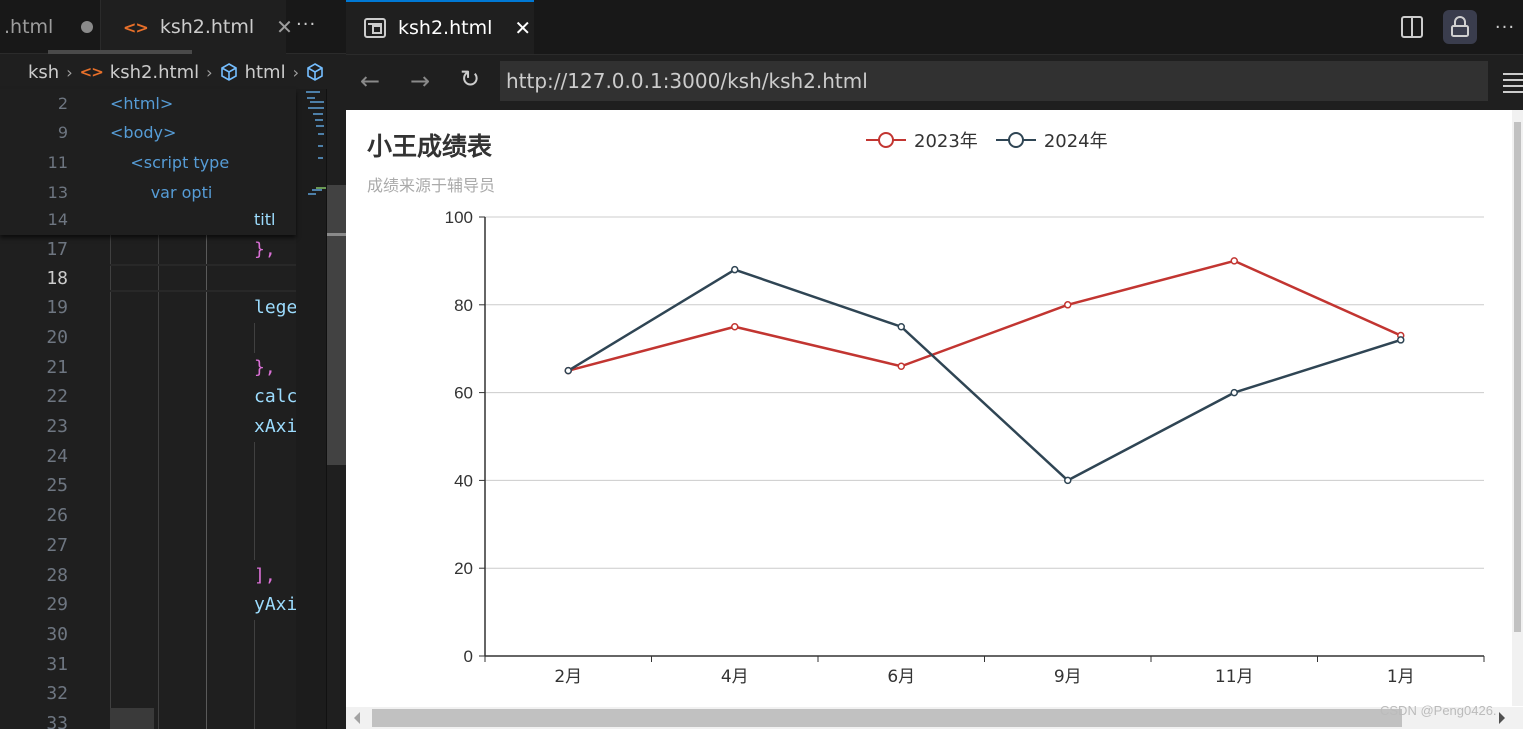  Describe the element at coordinates (57, 456) in the screenshot. I see `line-number: 24` at that location.